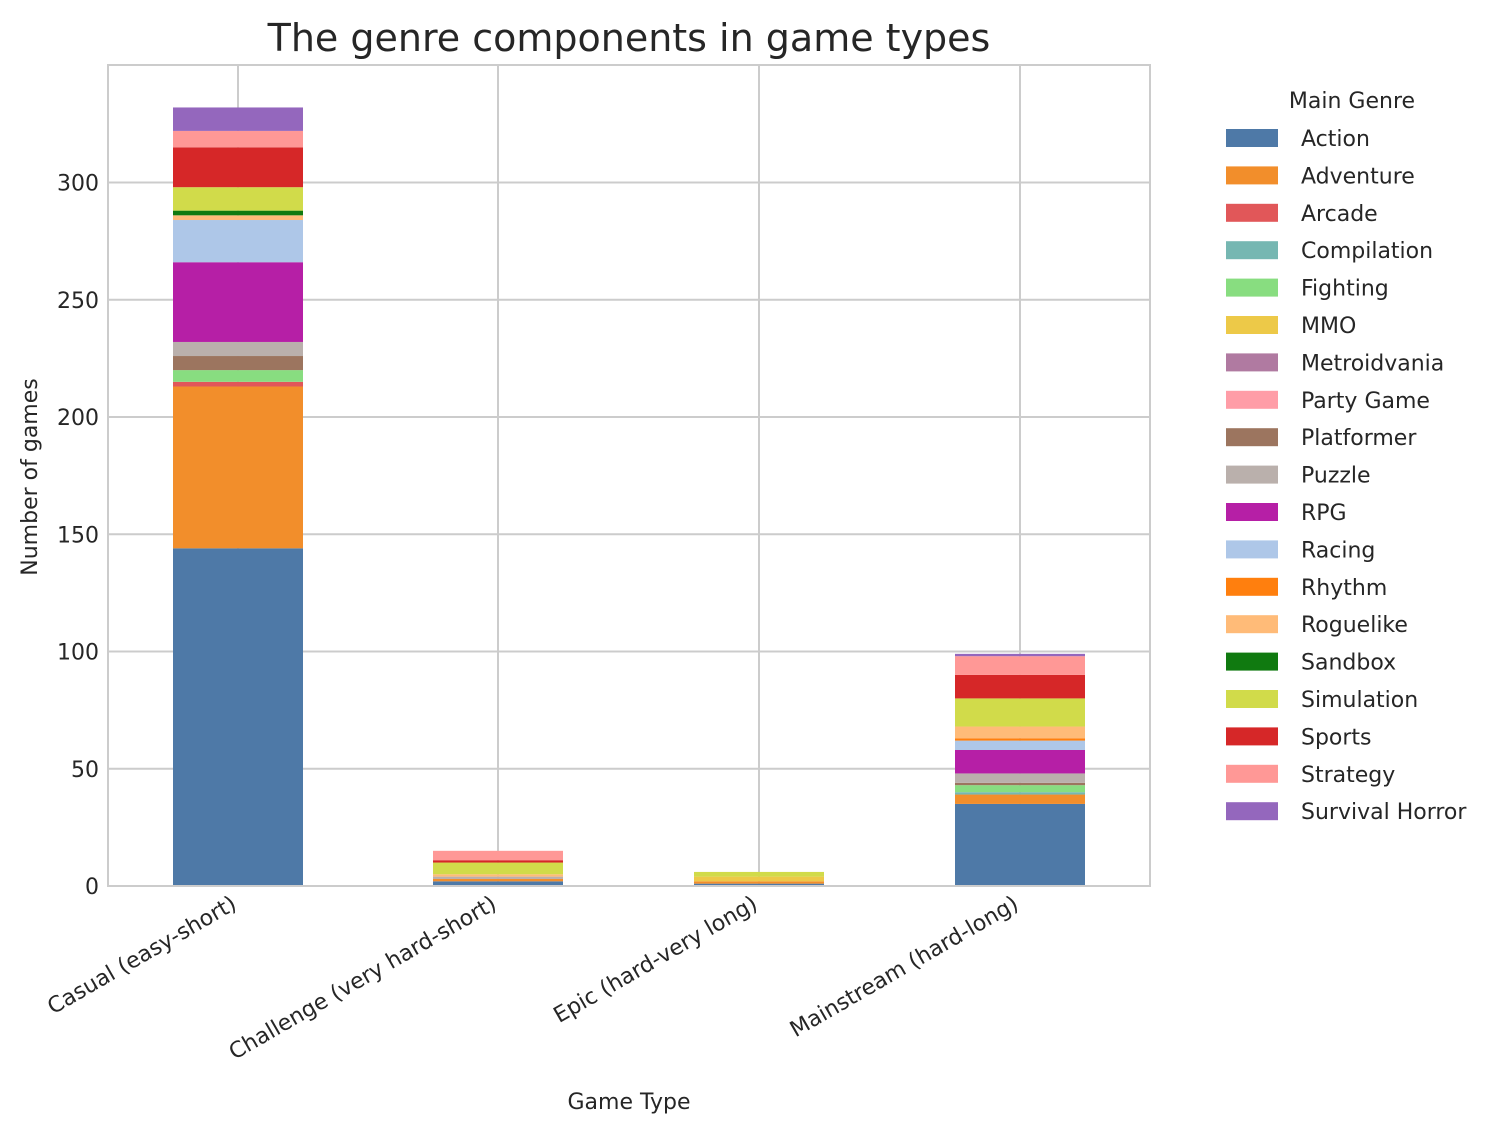  What do you see at coordinates (1335, 139) in the screenshot?
I see `legend-entry-label: Action` at bounding box center [1335, 139].